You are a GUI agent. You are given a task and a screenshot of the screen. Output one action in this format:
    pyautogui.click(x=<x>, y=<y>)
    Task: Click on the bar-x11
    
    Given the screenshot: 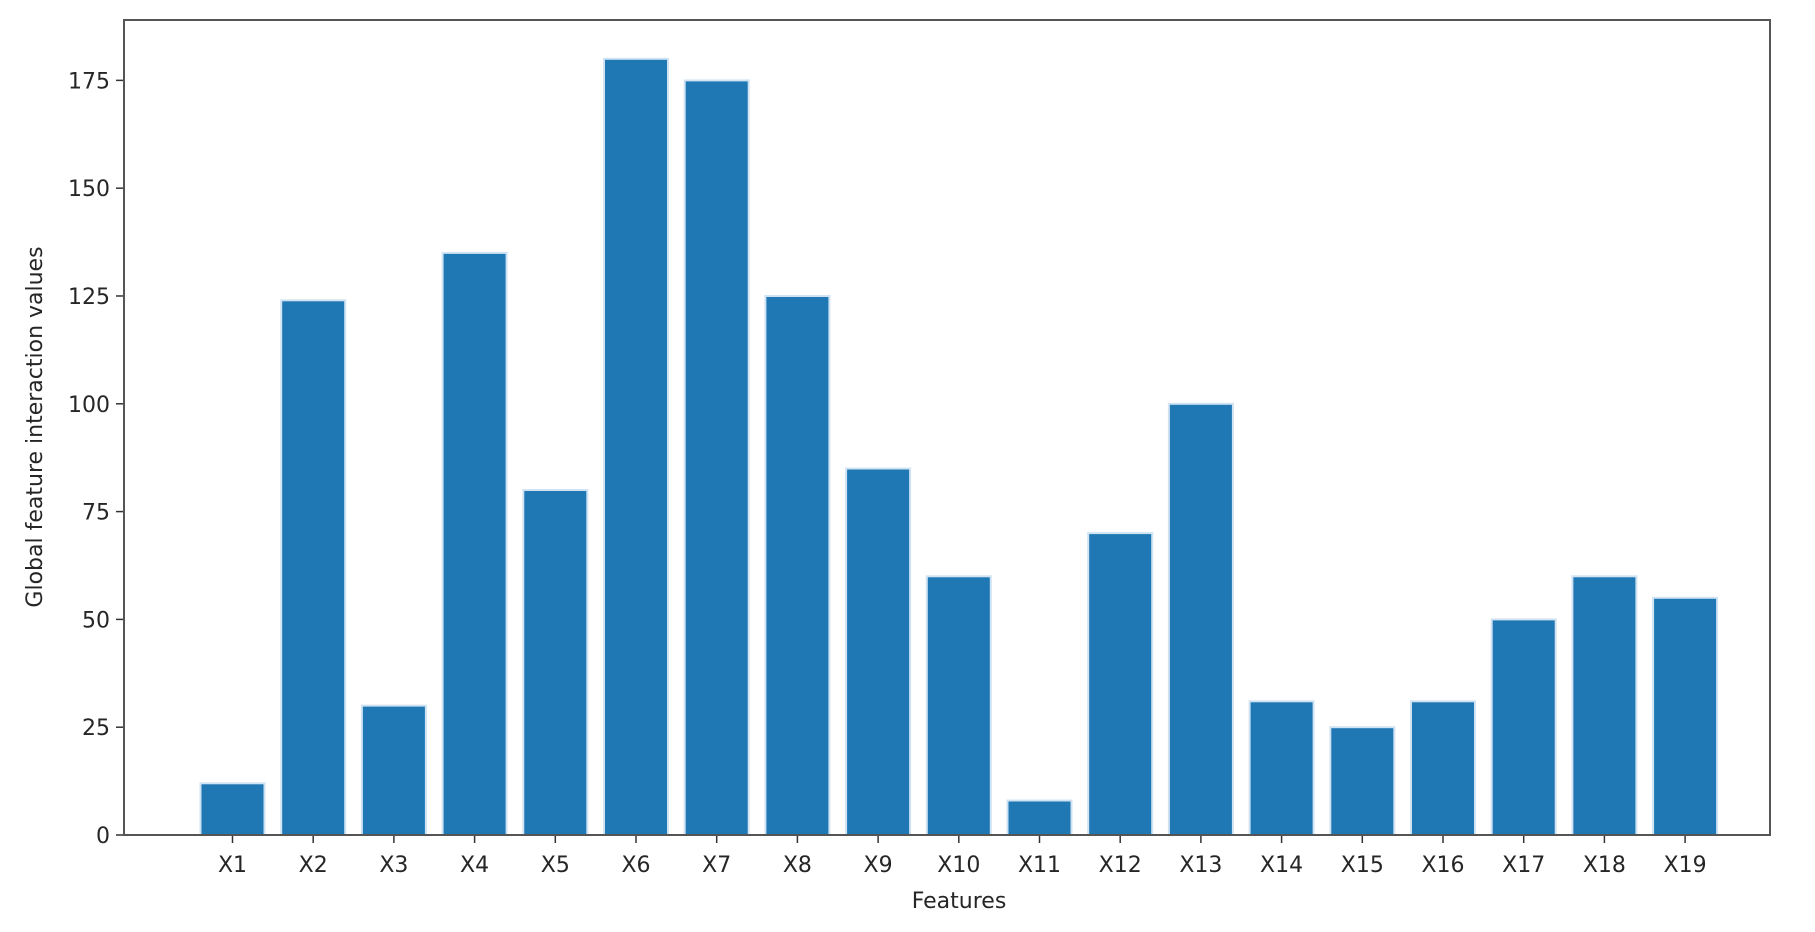 What is the action you would take?
    pyautogui.click(x=1039, y=817)
    